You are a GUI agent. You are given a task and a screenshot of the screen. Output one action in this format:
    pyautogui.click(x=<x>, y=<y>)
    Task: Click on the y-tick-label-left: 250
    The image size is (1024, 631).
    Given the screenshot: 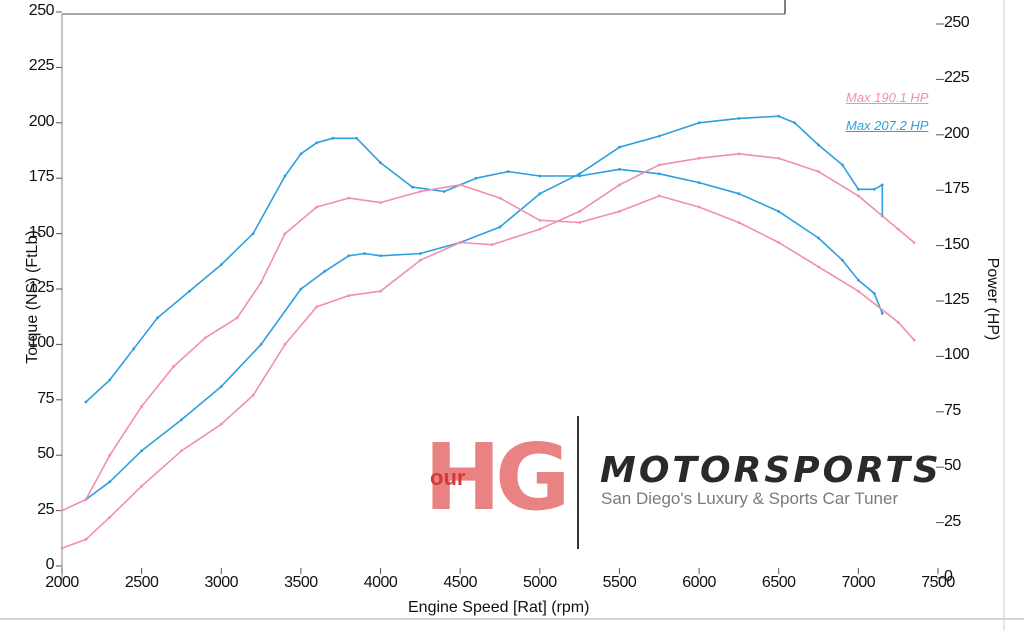 What is the action you would take?
    pyautogui.click(x=41, y=10)
    